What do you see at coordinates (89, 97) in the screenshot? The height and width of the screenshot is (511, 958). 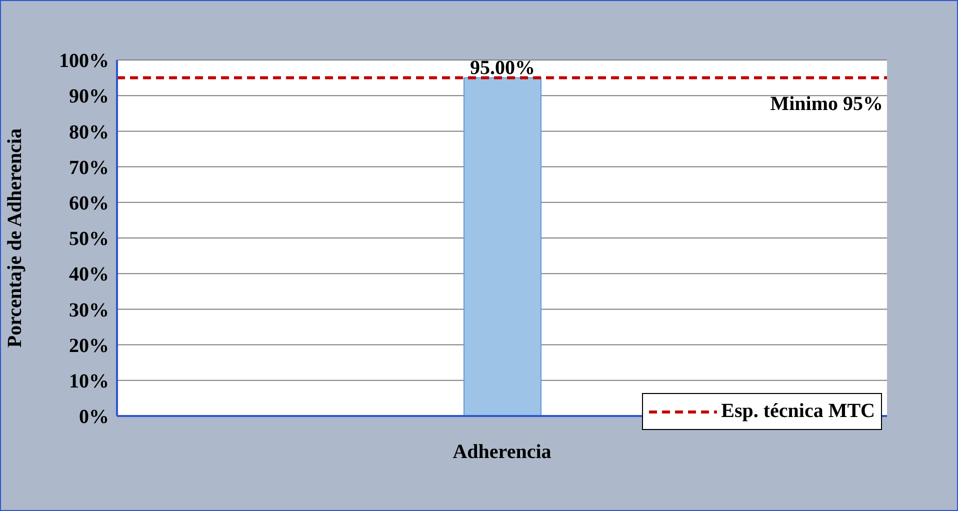 I see `y-tick-label: 90%` at bounding box center [89, 97].